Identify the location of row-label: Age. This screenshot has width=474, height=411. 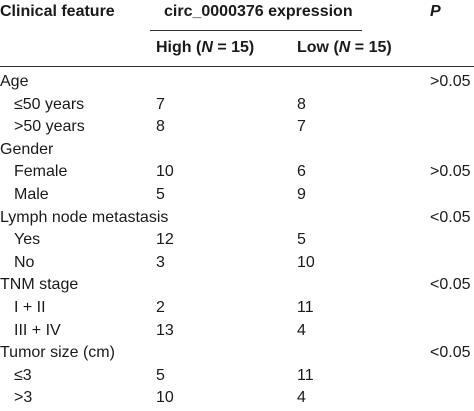
(14, 81).